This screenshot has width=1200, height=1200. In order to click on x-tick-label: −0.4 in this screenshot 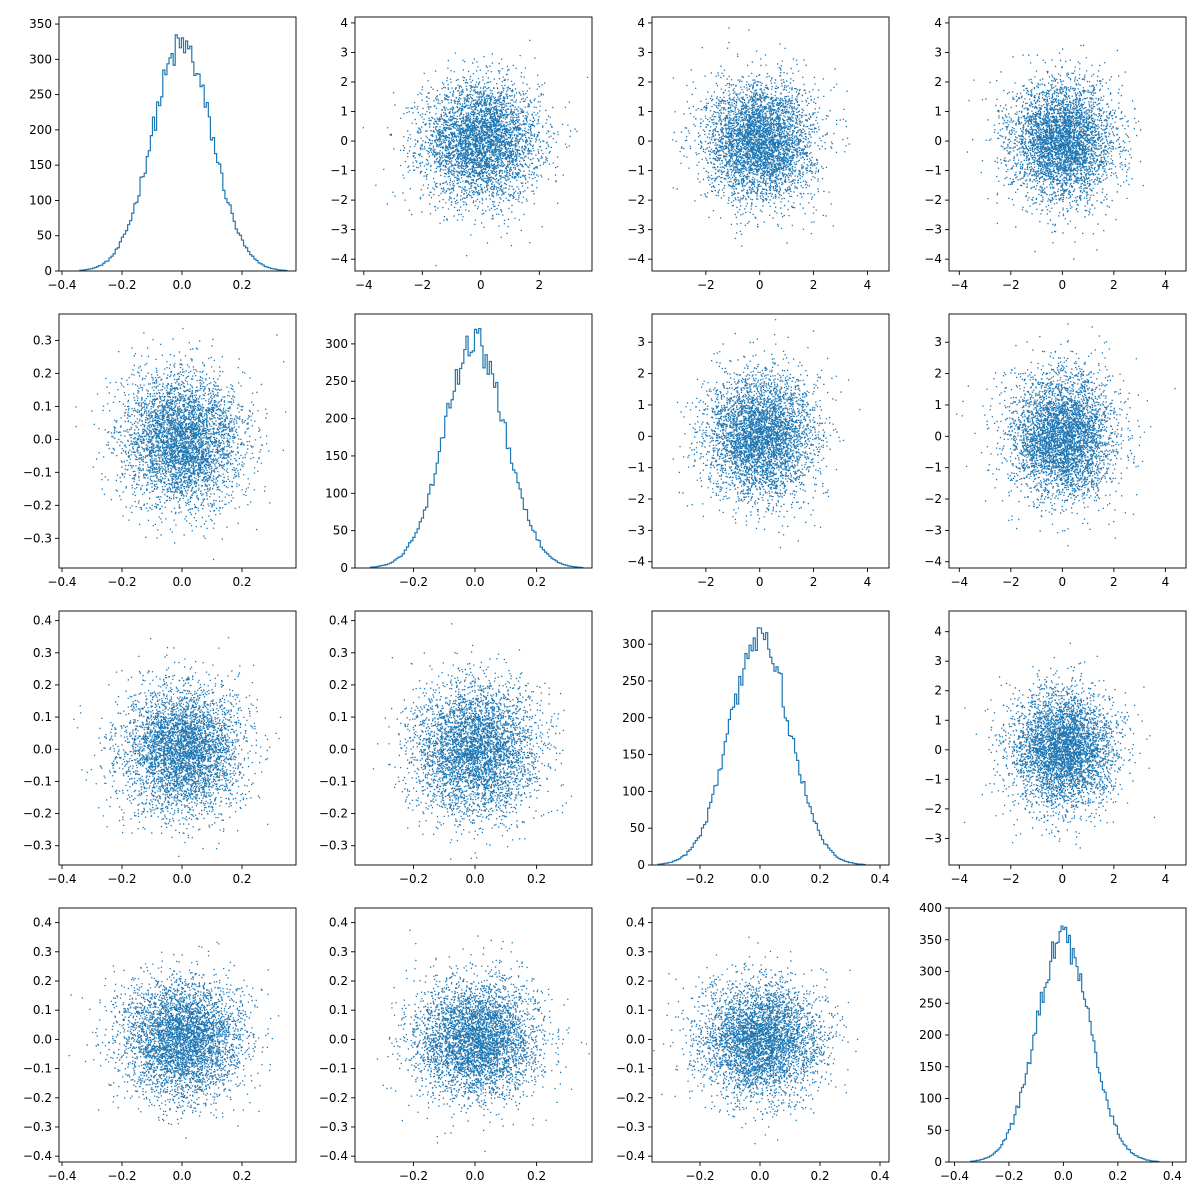, I will do `click(61, 1176)`.